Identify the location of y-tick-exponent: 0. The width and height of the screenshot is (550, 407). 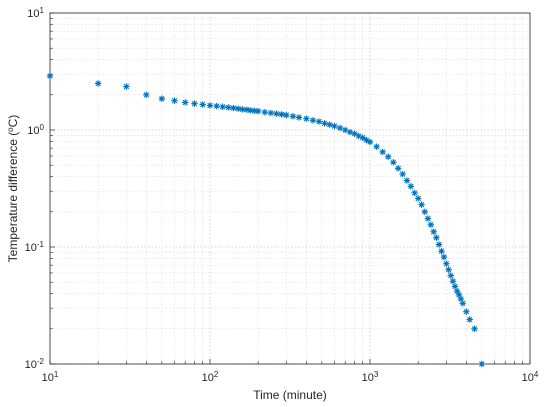
(42, 127).